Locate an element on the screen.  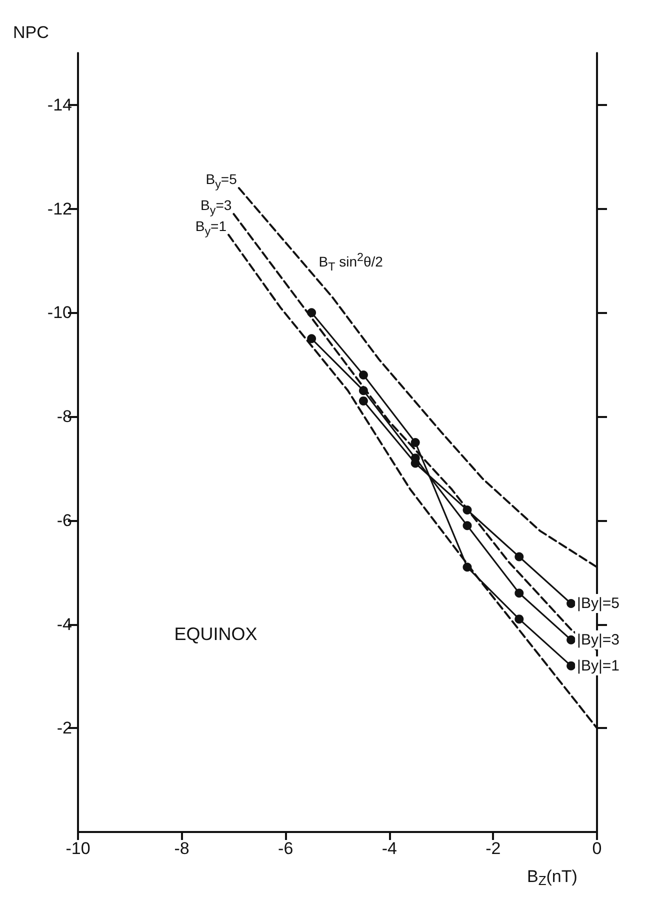
y-axis-title: NPC is located at coordinates (31, 32).